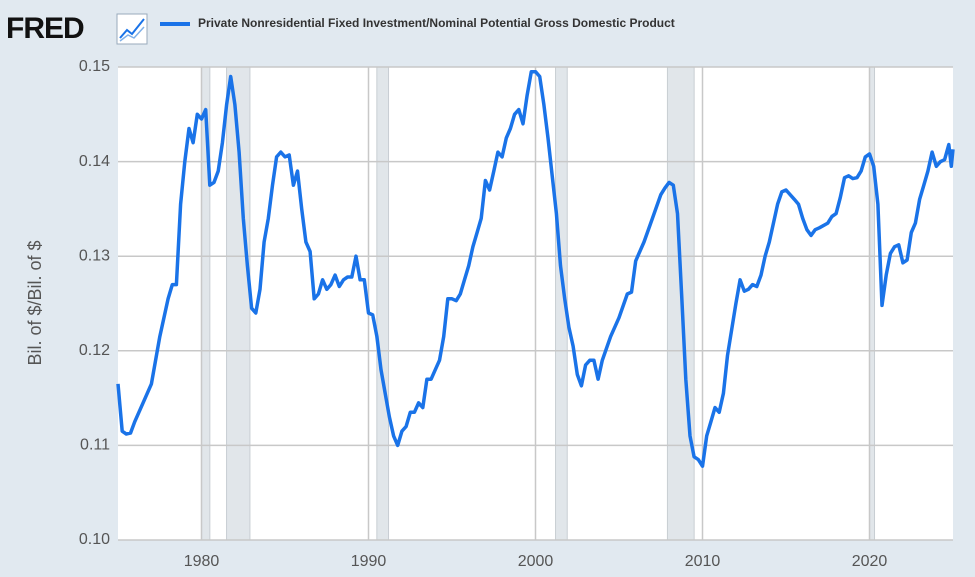 This screenshot has width=975, height=577. Describe the element at coordinates (94, 255) in the screenshot. I see `y-tick-label: 0.13` at that location.